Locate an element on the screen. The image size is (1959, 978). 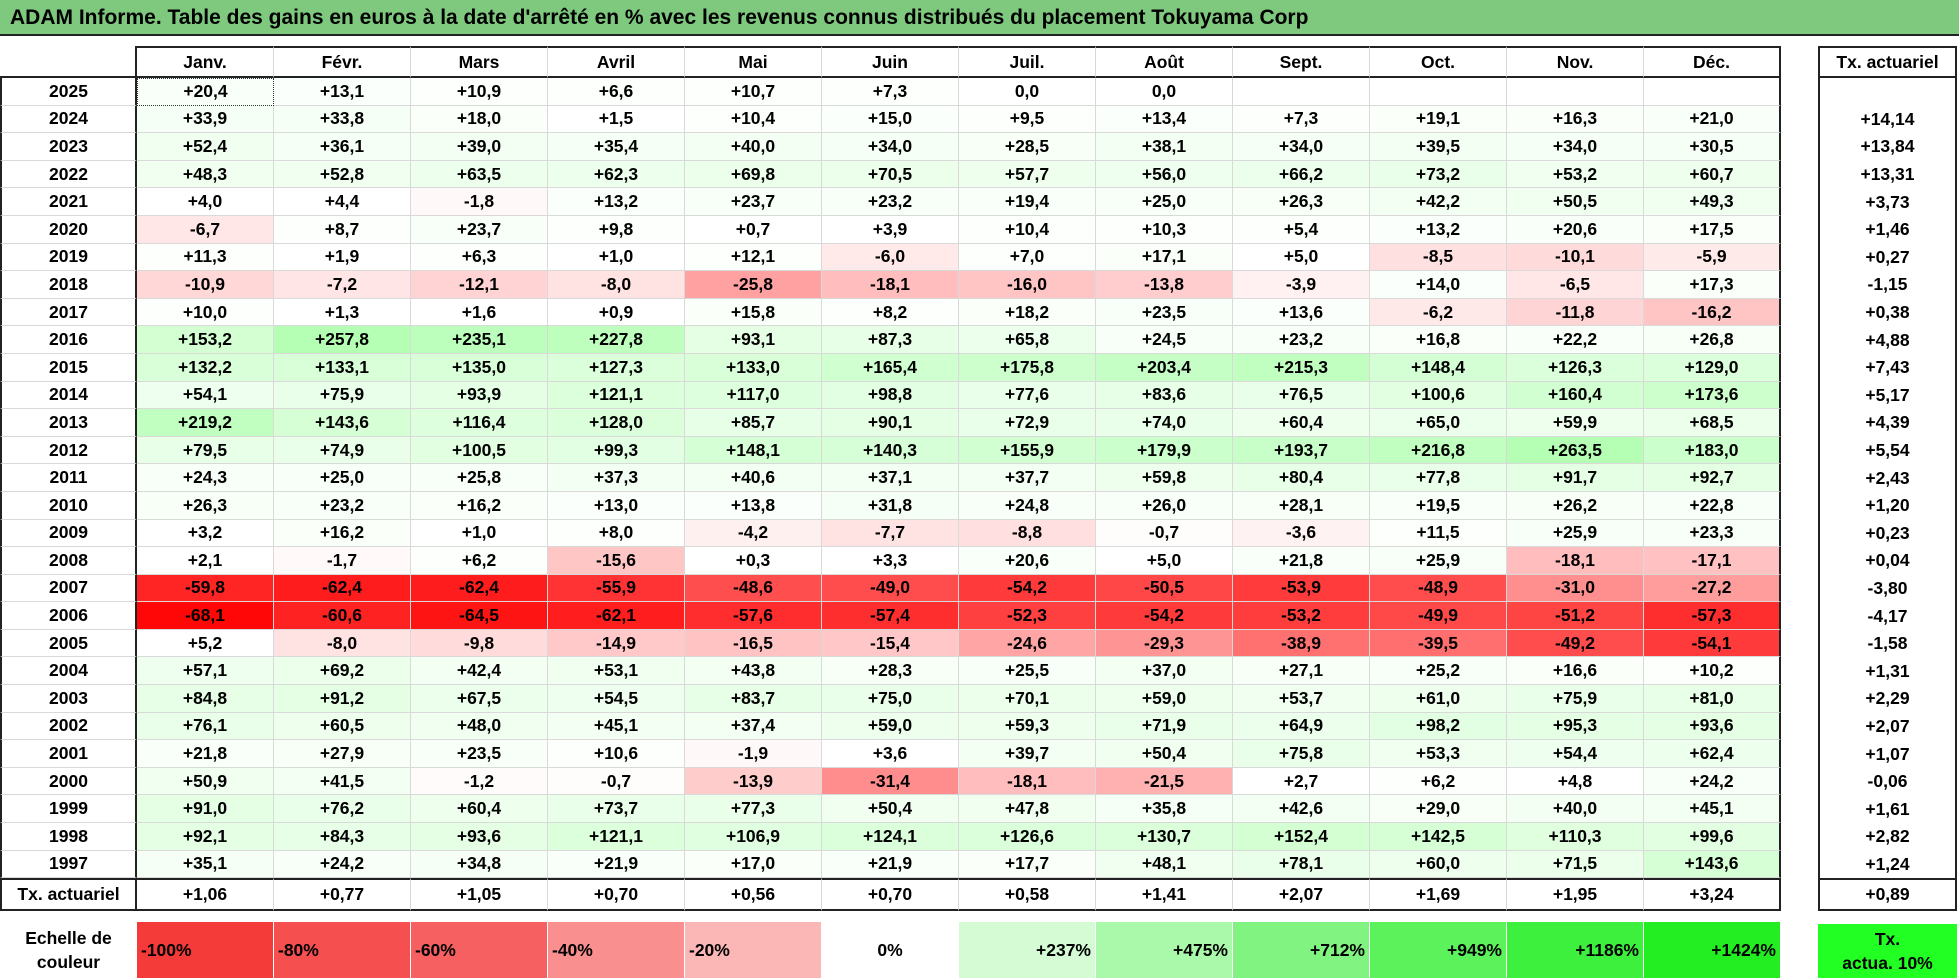
value-cell: +106,9 is located at coordinates (753, 837).